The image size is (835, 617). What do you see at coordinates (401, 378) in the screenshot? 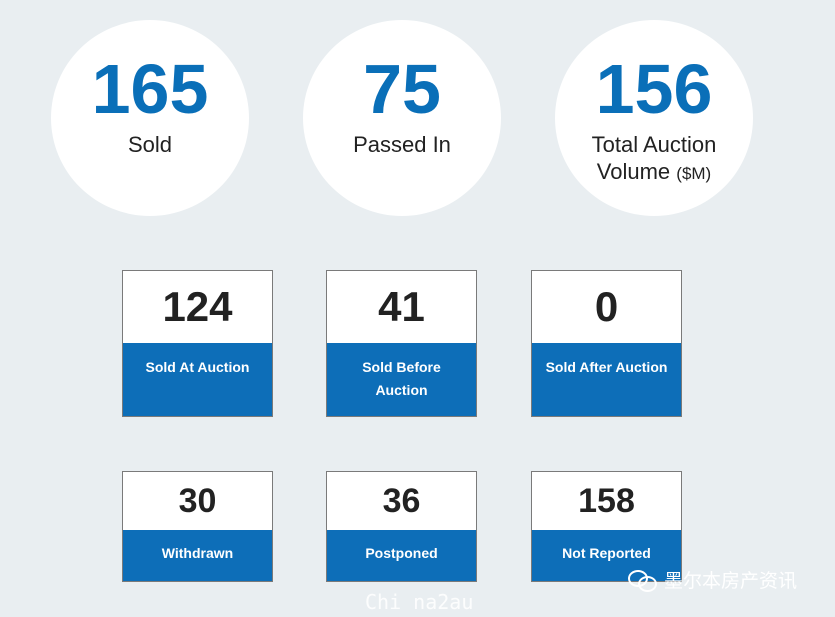
I see `sold-before-auction-label: Sold Before Auction` at bounding box center [401, 378].